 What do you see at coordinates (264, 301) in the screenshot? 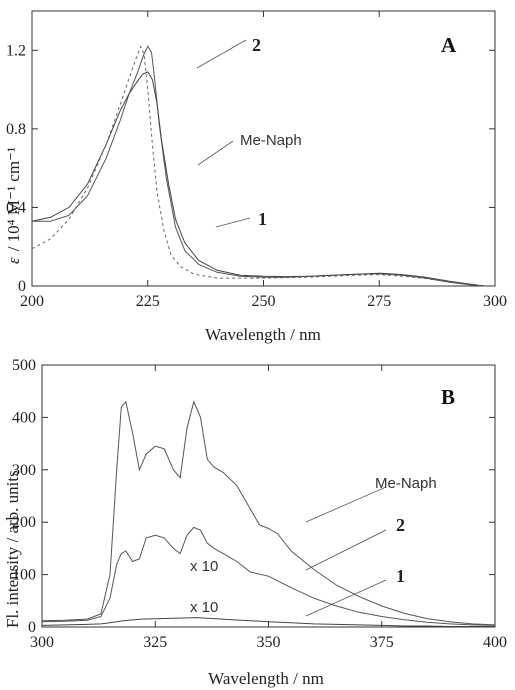
I see `x-tick-label: 250` at bounding box center [264, 301].